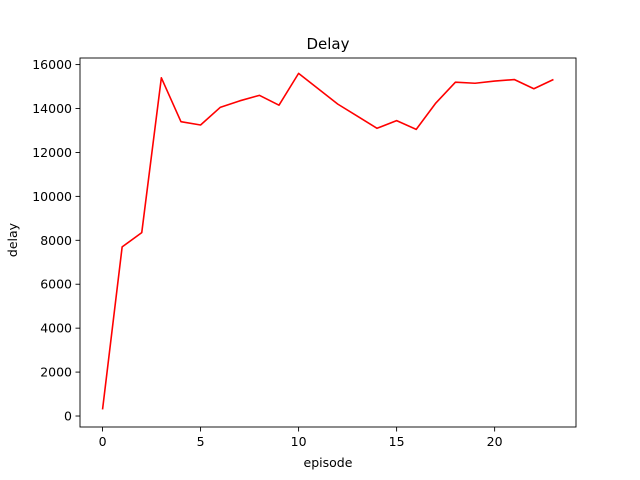  I want to click on x-tick-label-0: 0, so click(103, 441).